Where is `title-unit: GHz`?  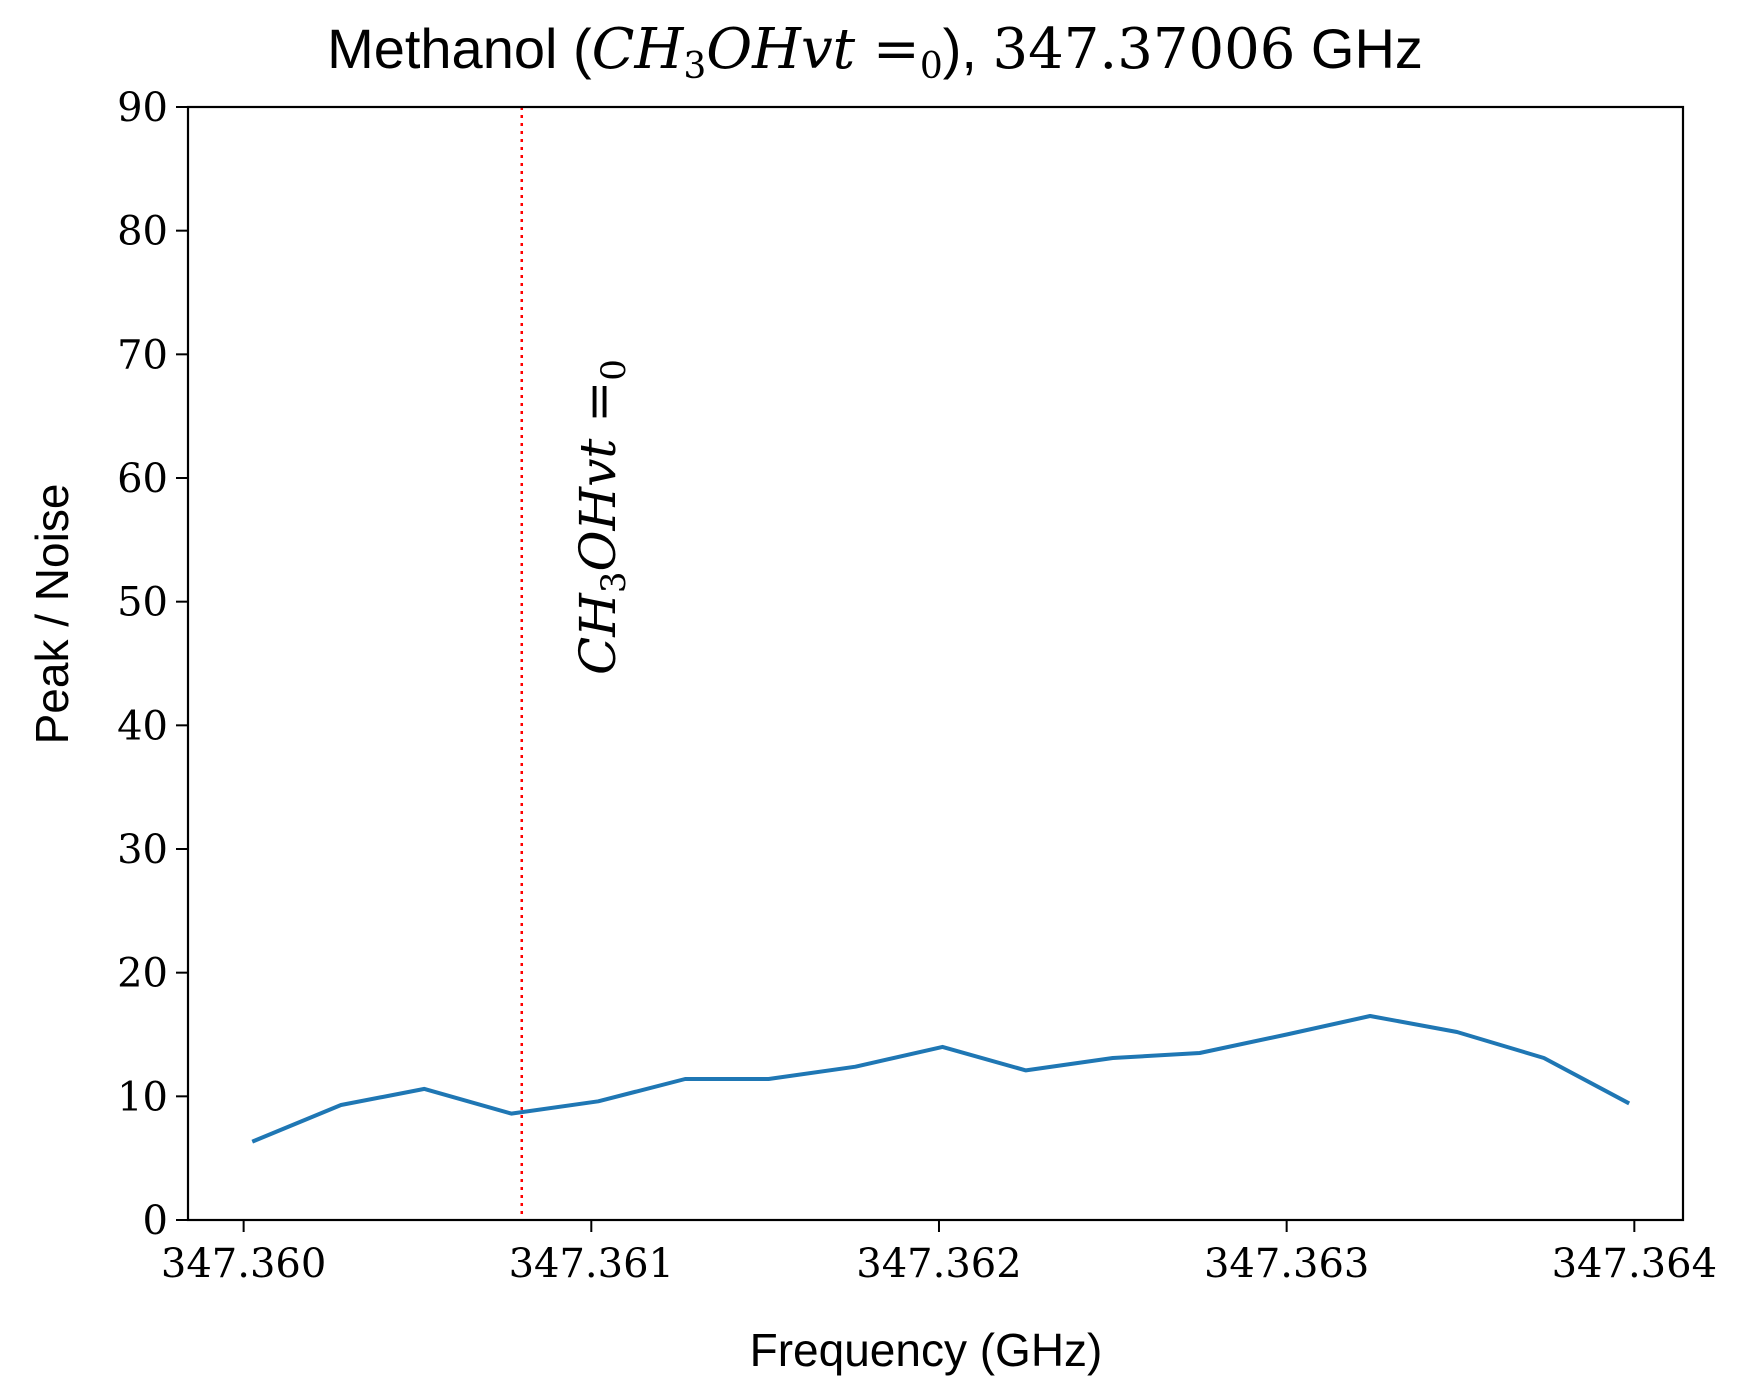
title-unit: GHz is located at coordinates (1359, 48).